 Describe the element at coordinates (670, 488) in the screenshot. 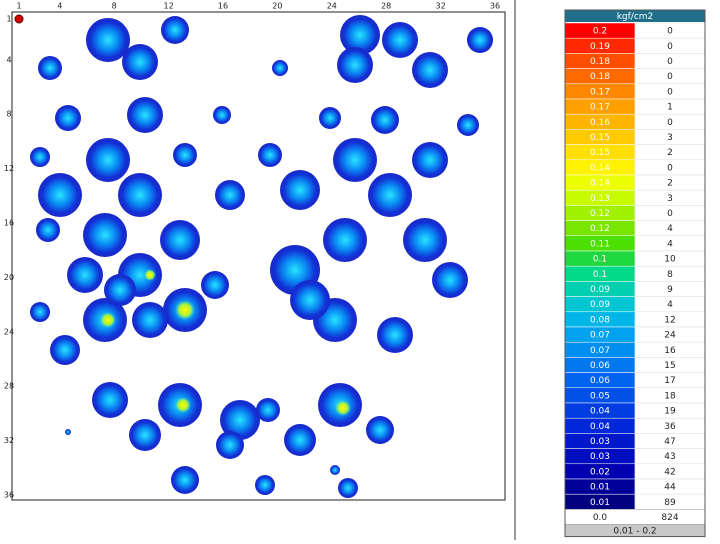

I see `legend-count: 44` at that location.